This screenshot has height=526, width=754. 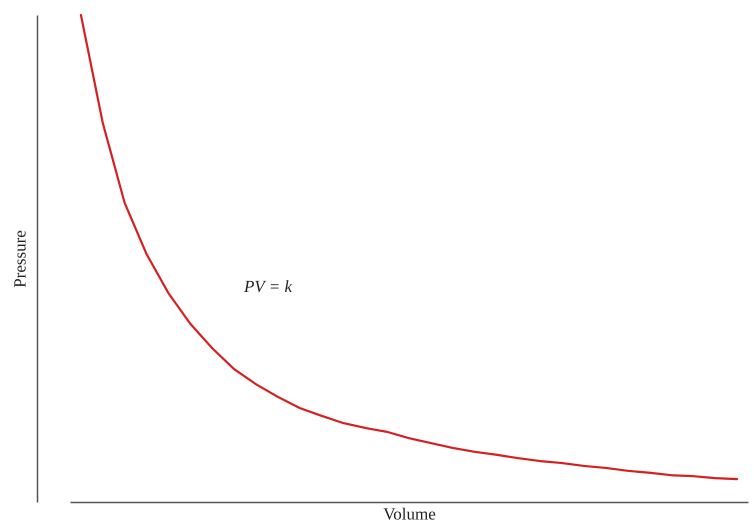 What do you see at coordinates (409, 514) in the screenshot?
I see `x-axis-title: Volume` at bounding box center [409, 514].